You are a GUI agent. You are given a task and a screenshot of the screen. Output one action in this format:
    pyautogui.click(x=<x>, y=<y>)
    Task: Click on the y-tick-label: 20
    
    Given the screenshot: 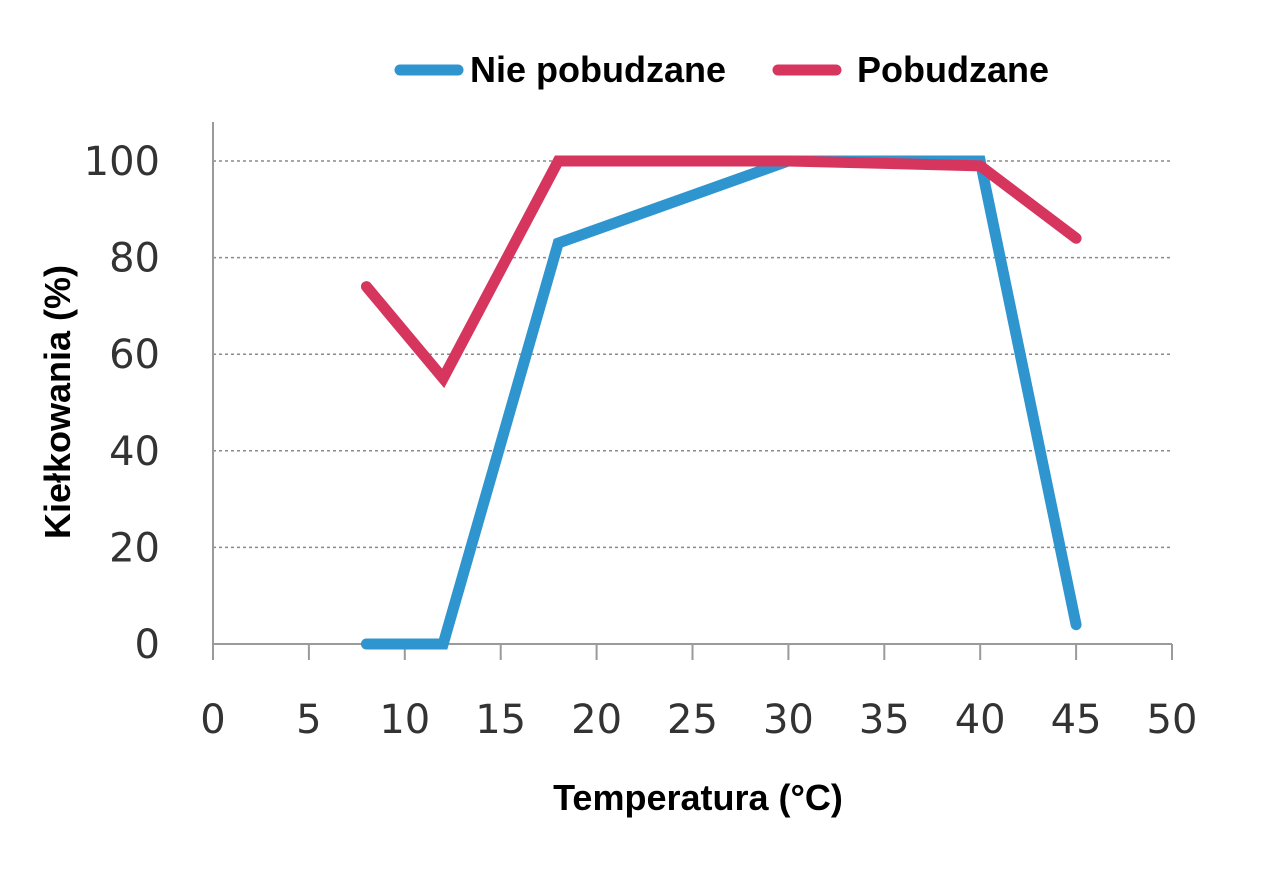 What is the action you would take?
    pyautogui.click(x=134, y=548)
    